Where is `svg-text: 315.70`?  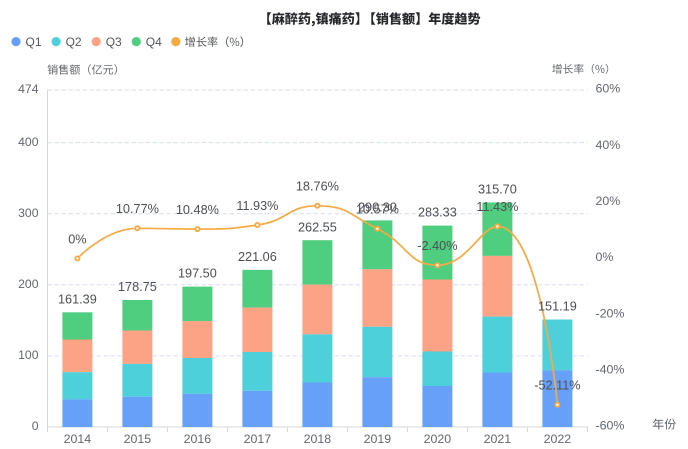
svg-text: 315.70 is located at coordinates (497, 190).